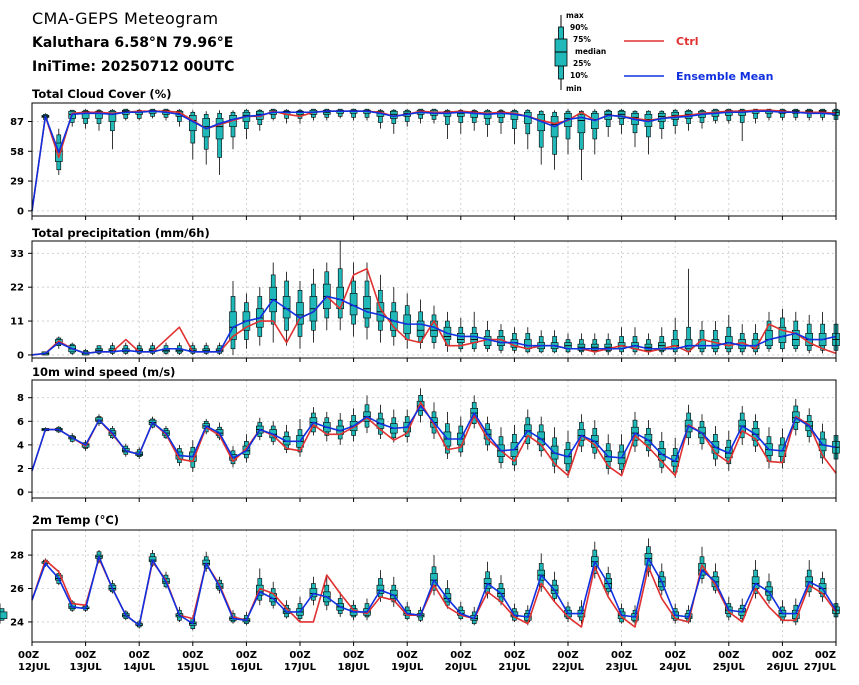 This screenshot has height=685, width=859. What do you see at coordinates (133, 67) in the screenshot?
I see `init-time-label: IniTime: 20250712 00UTC` at bounding box center [133, 67].